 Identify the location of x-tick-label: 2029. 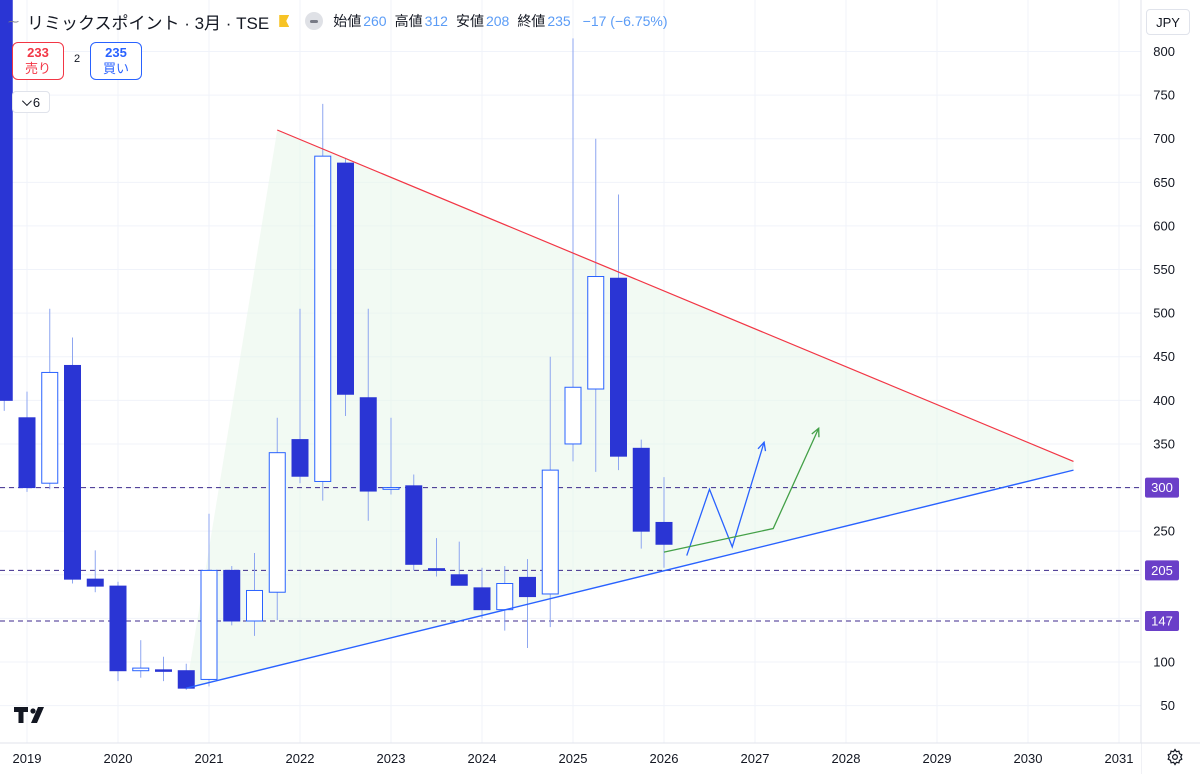
(937, 758).